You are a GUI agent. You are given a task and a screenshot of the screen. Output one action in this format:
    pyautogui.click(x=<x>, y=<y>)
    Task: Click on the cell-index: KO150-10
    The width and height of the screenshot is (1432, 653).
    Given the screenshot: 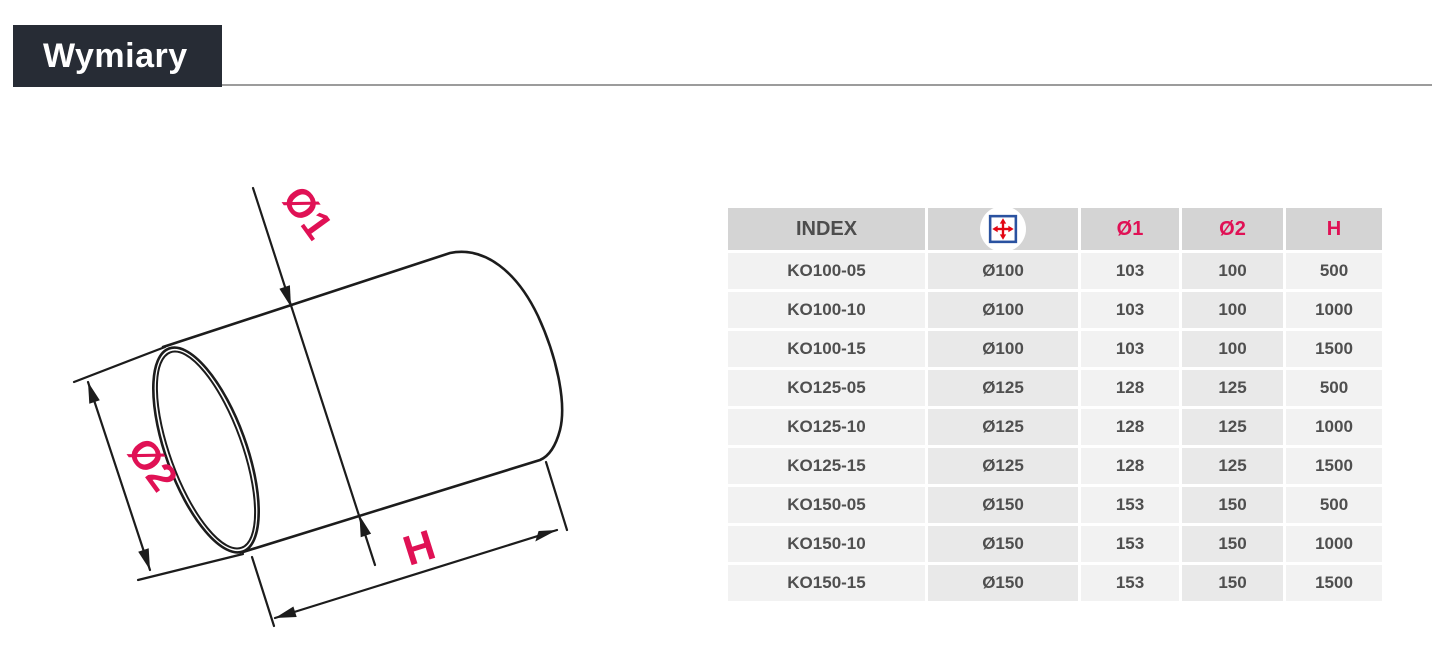 What is the action you would take?
    pyautogui.click(x=826, y=544)
    